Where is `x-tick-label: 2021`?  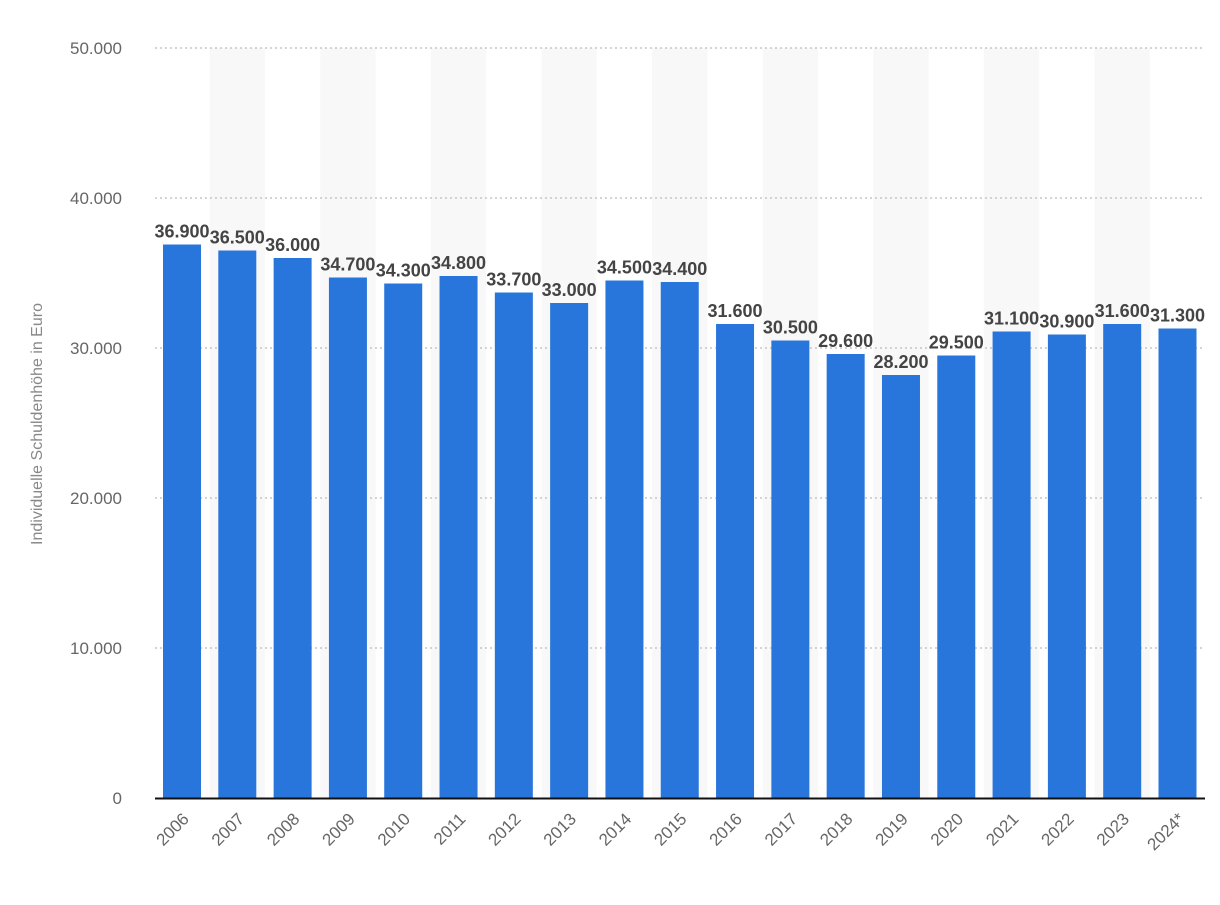
x-tick-label: 2021 is located at coordinates (1002, 829).